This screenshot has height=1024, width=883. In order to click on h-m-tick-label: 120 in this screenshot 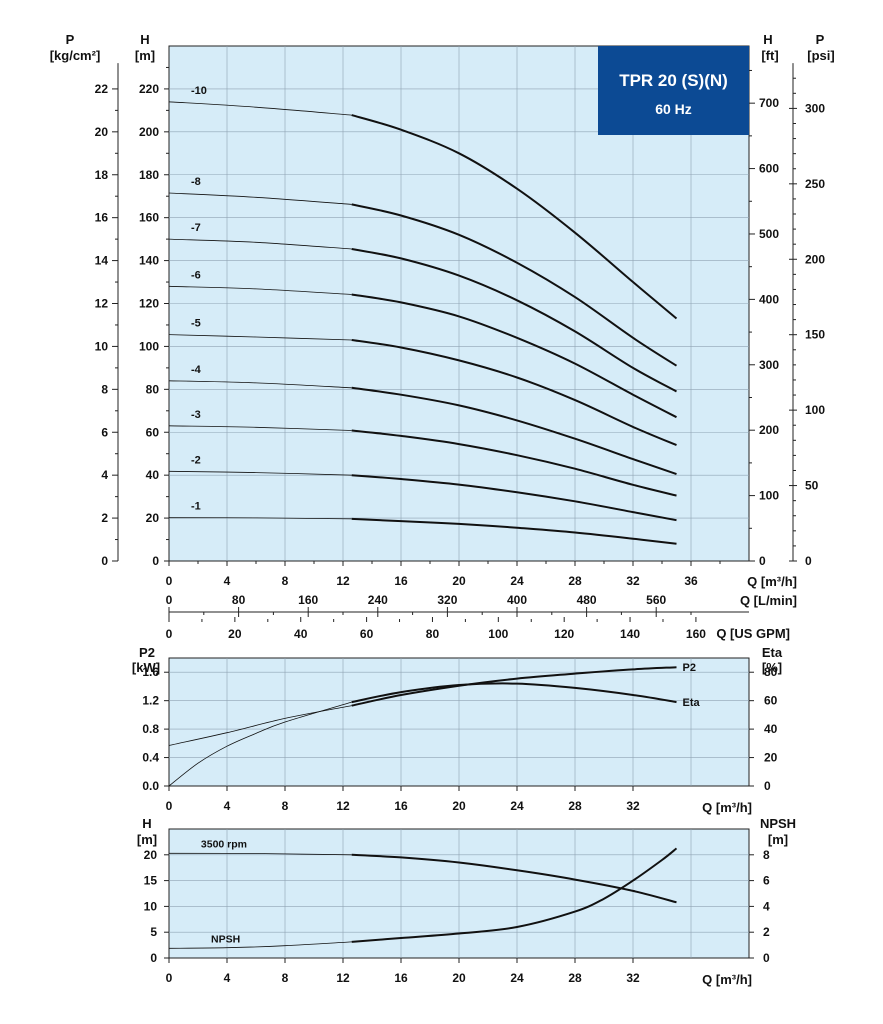, I will do `click(149, 304)`.